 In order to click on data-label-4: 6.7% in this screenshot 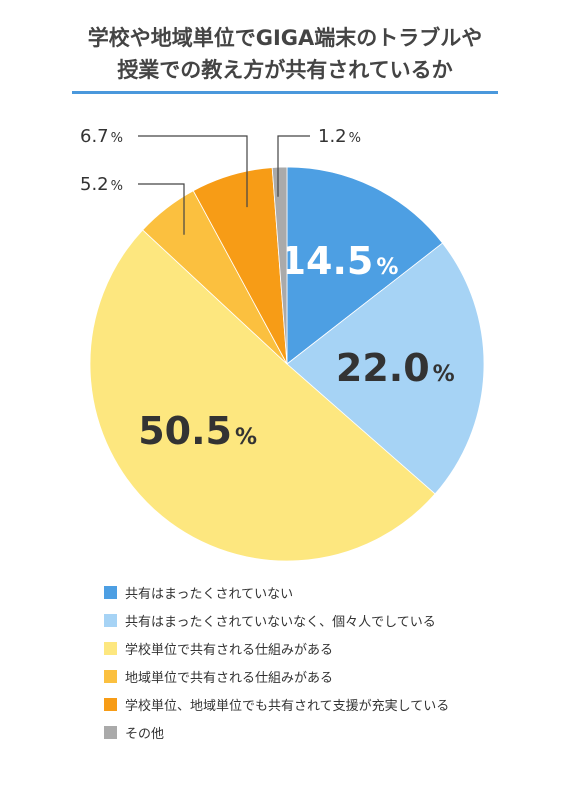, I will do `click(101, 136)`.